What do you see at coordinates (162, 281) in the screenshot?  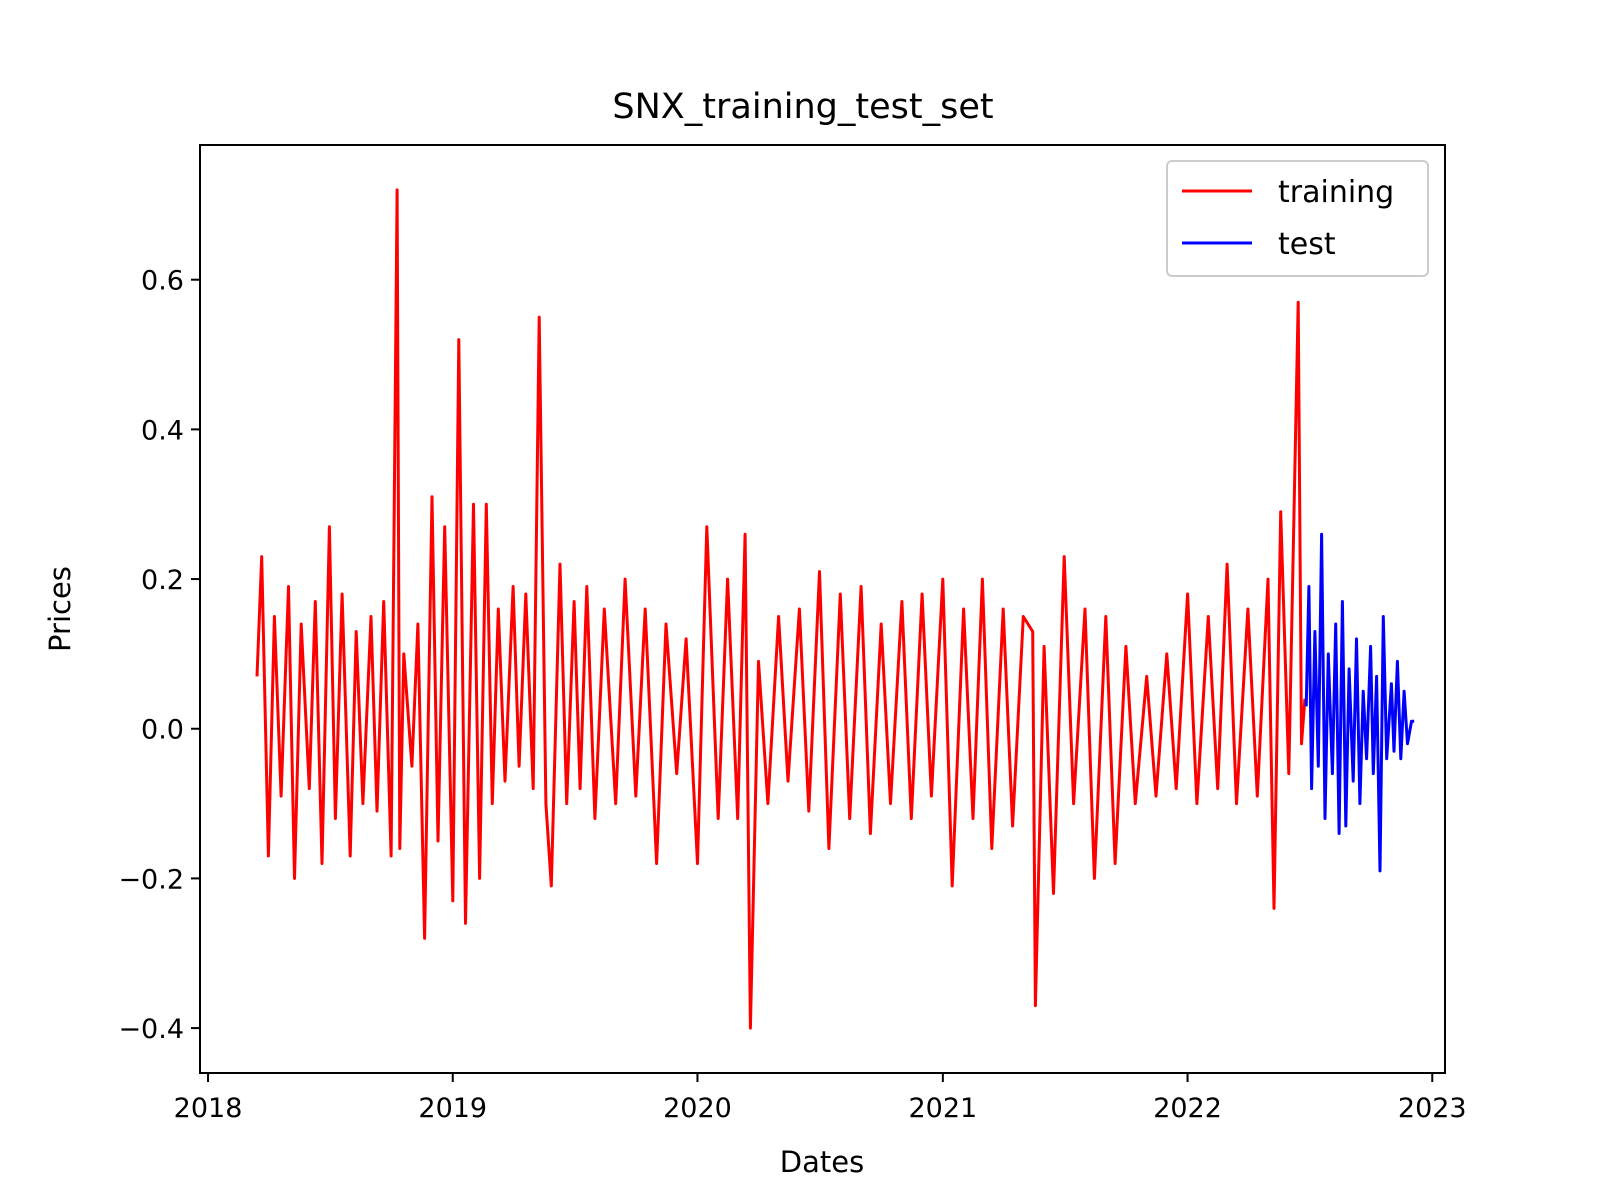 I see `y-tick-label-5: 0.6` at bounding box center [162, 281].